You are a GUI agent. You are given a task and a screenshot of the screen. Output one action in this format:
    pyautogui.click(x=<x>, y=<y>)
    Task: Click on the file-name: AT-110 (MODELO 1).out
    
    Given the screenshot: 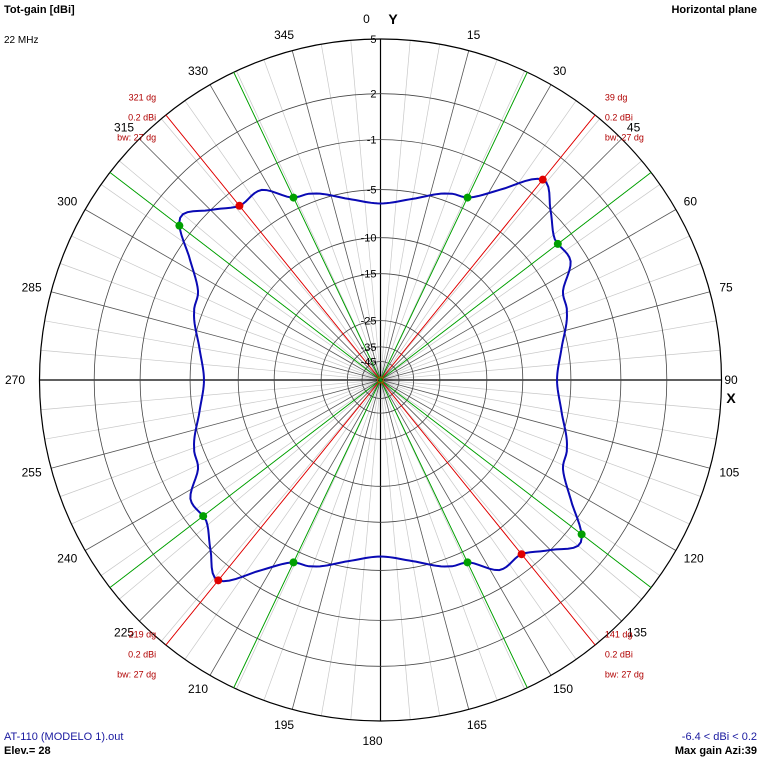 What is the action you would take?
    pyautogui.click(x=64, y=737)
    